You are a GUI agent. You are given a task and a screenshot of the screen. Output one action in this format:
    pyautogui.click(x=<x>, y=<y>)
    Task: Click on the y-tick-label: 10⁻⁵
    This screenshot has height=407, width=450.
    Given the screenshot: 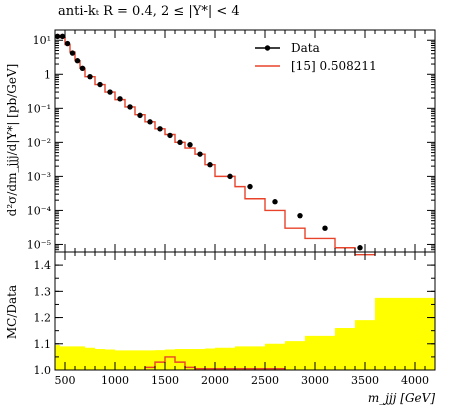 What is the action you would take?
    pyautogui.click(x=39, y=244)
    